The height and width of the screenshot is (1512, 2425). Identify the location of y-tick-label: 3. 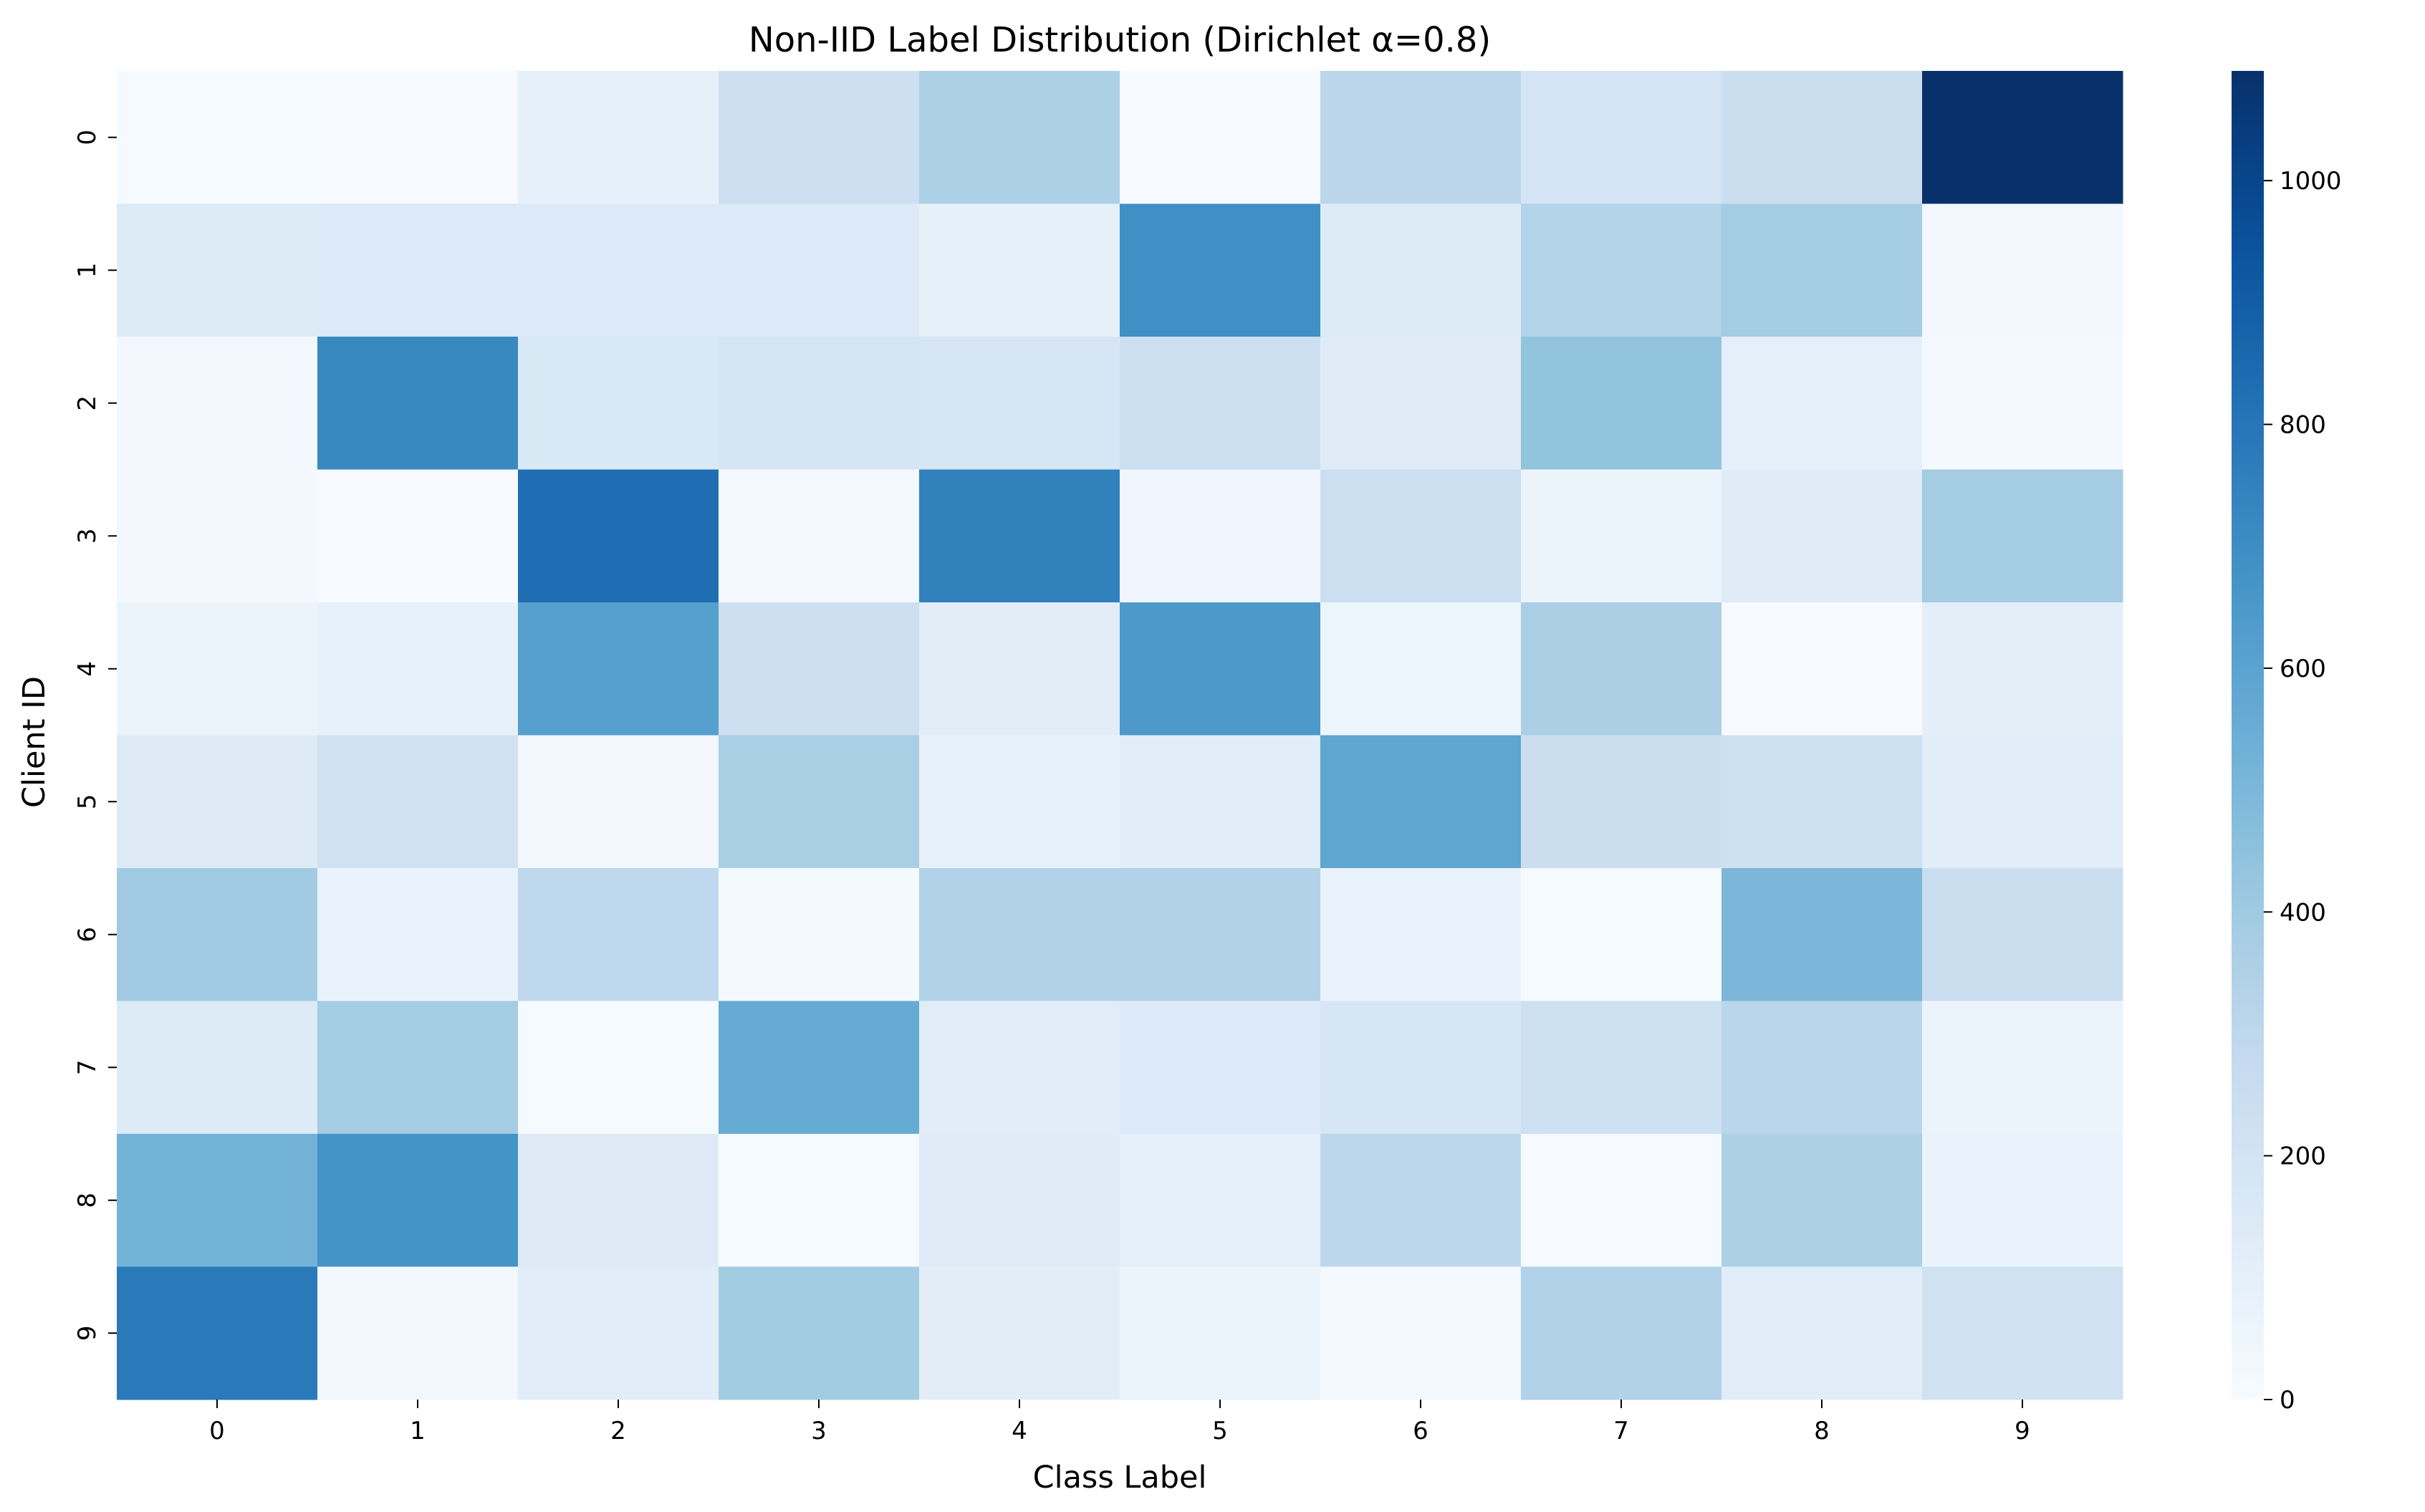
(87, 536).